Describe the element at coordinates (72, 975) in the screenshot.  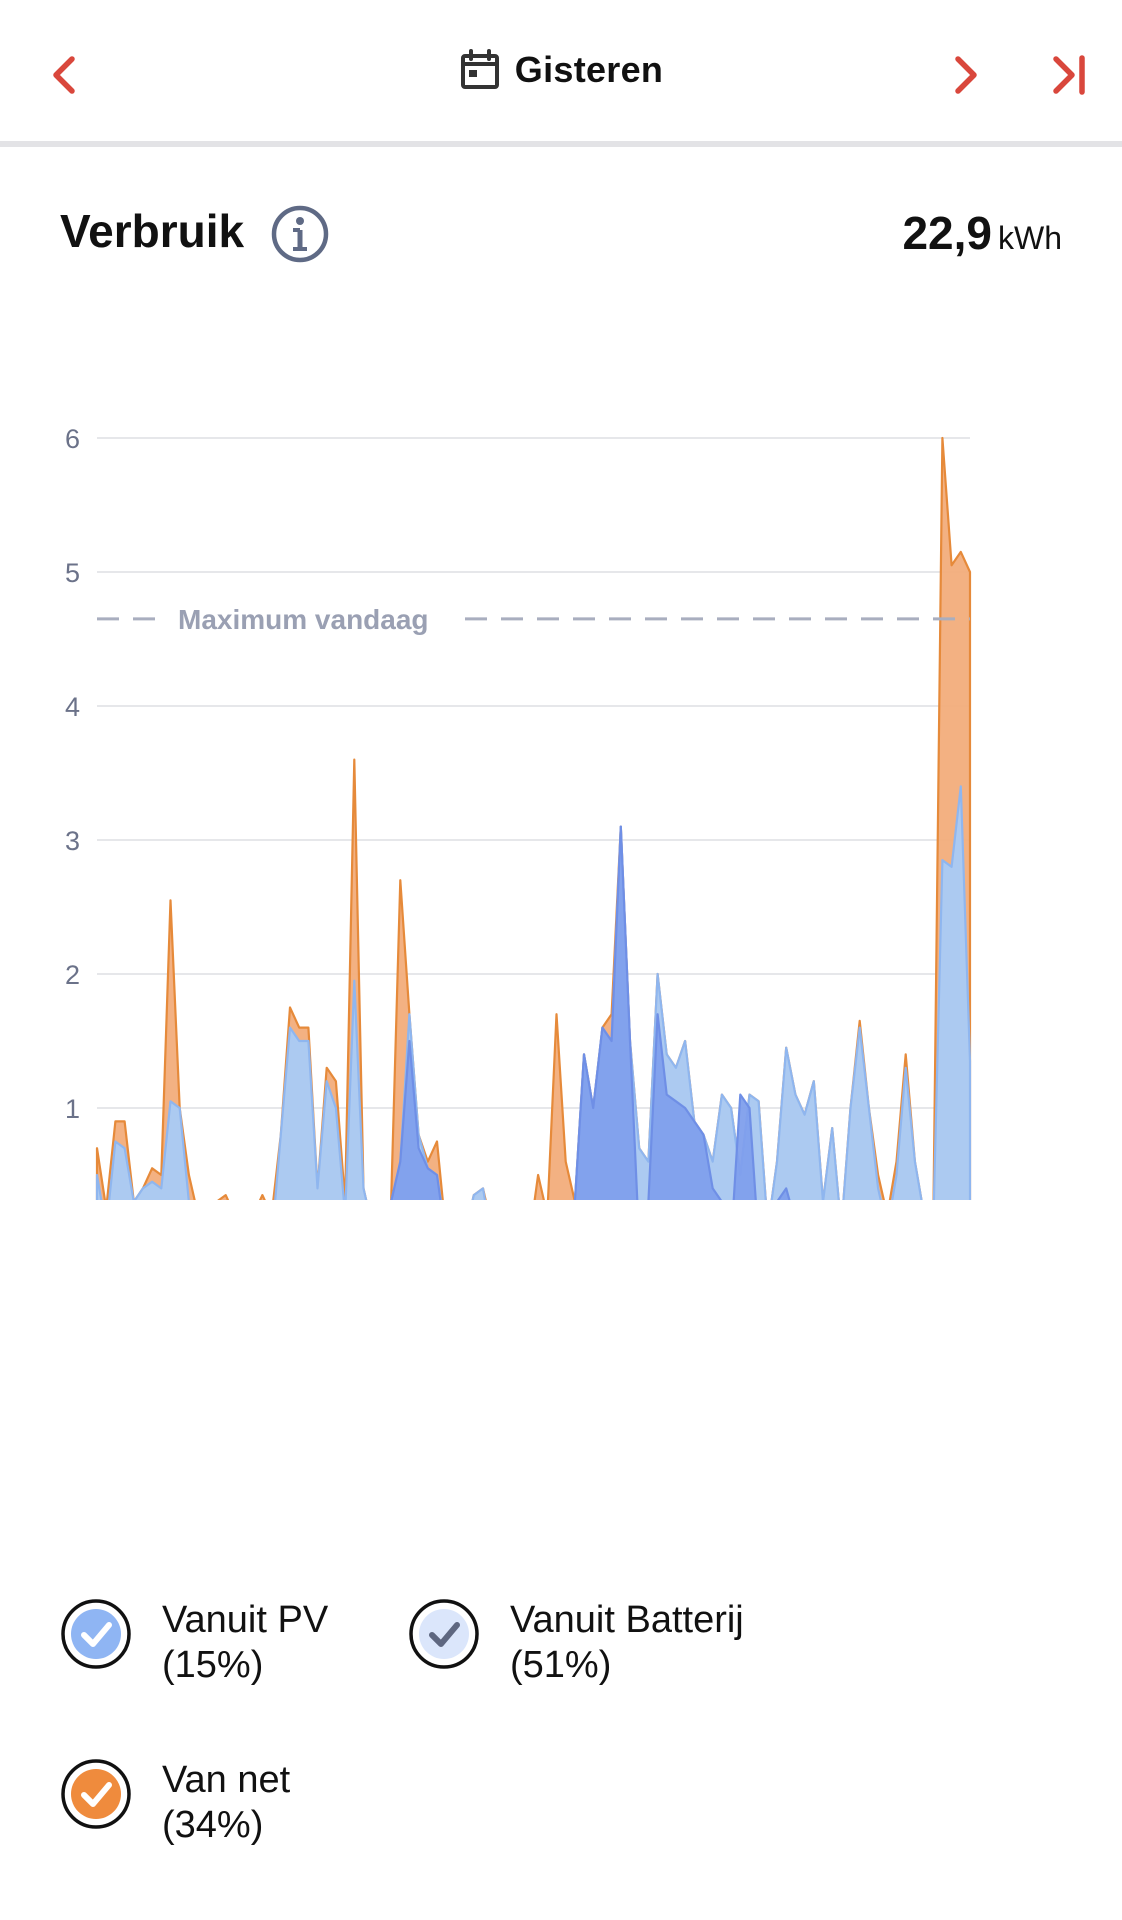
I see `y-tick-label: 2` at that location.